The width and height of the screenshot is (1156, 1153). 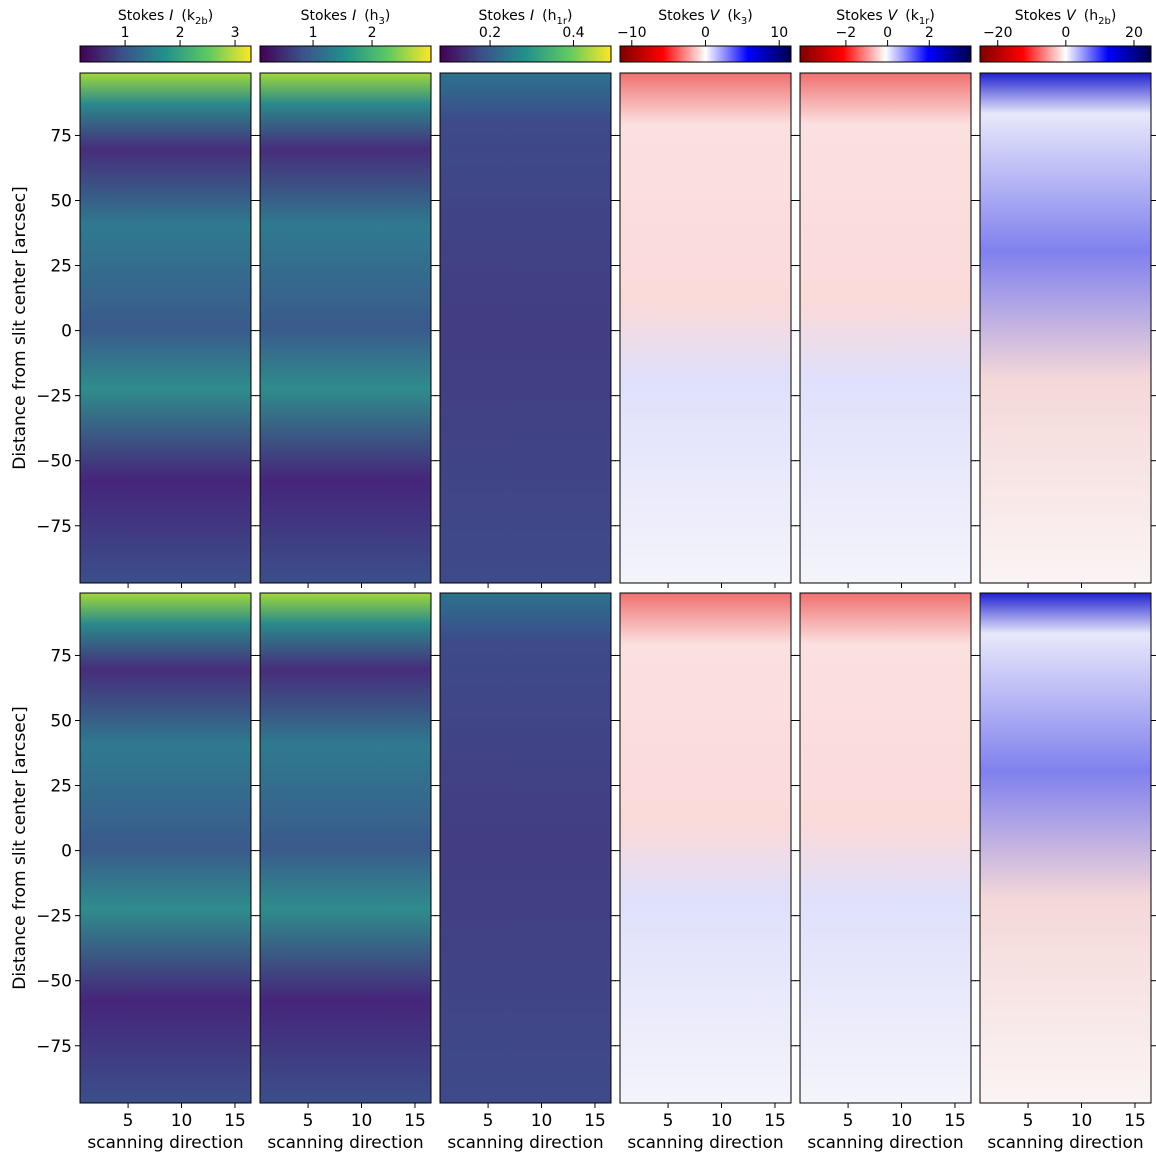 What do you see at coordinates (490, 33) in the screenshot?
I see `colorbar-tick-label: 0.2` at bounding box center [490, 33].